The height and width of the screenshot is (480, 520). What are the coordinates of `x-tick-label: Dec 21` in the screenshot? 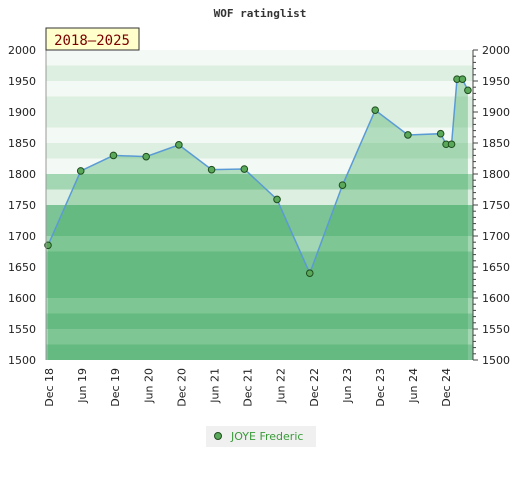 It's located at (248, 387).